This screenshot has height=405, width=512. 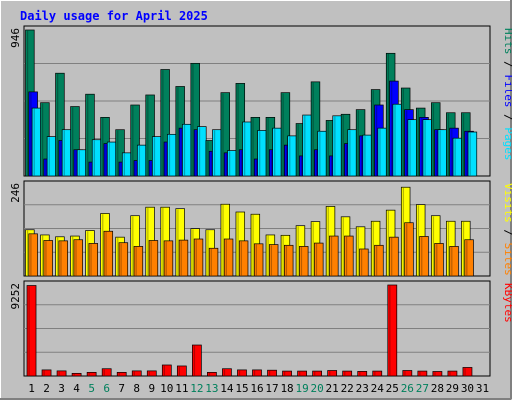 What do you see at coordinates (317, 388) in the screenshot?
I see `x-tick-label: 20` at bounding box center [317, 388].